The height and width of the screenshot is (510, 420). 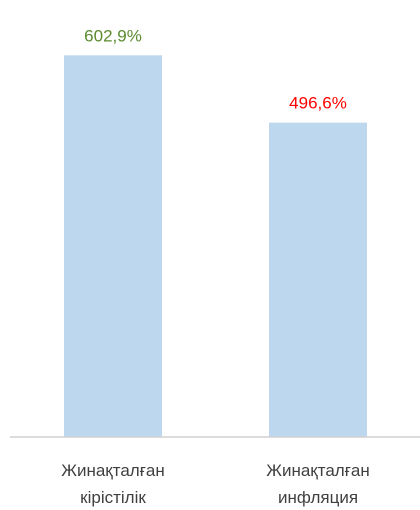 I want to click on data-label-1: 602,9%, so click(x=113, y=35).